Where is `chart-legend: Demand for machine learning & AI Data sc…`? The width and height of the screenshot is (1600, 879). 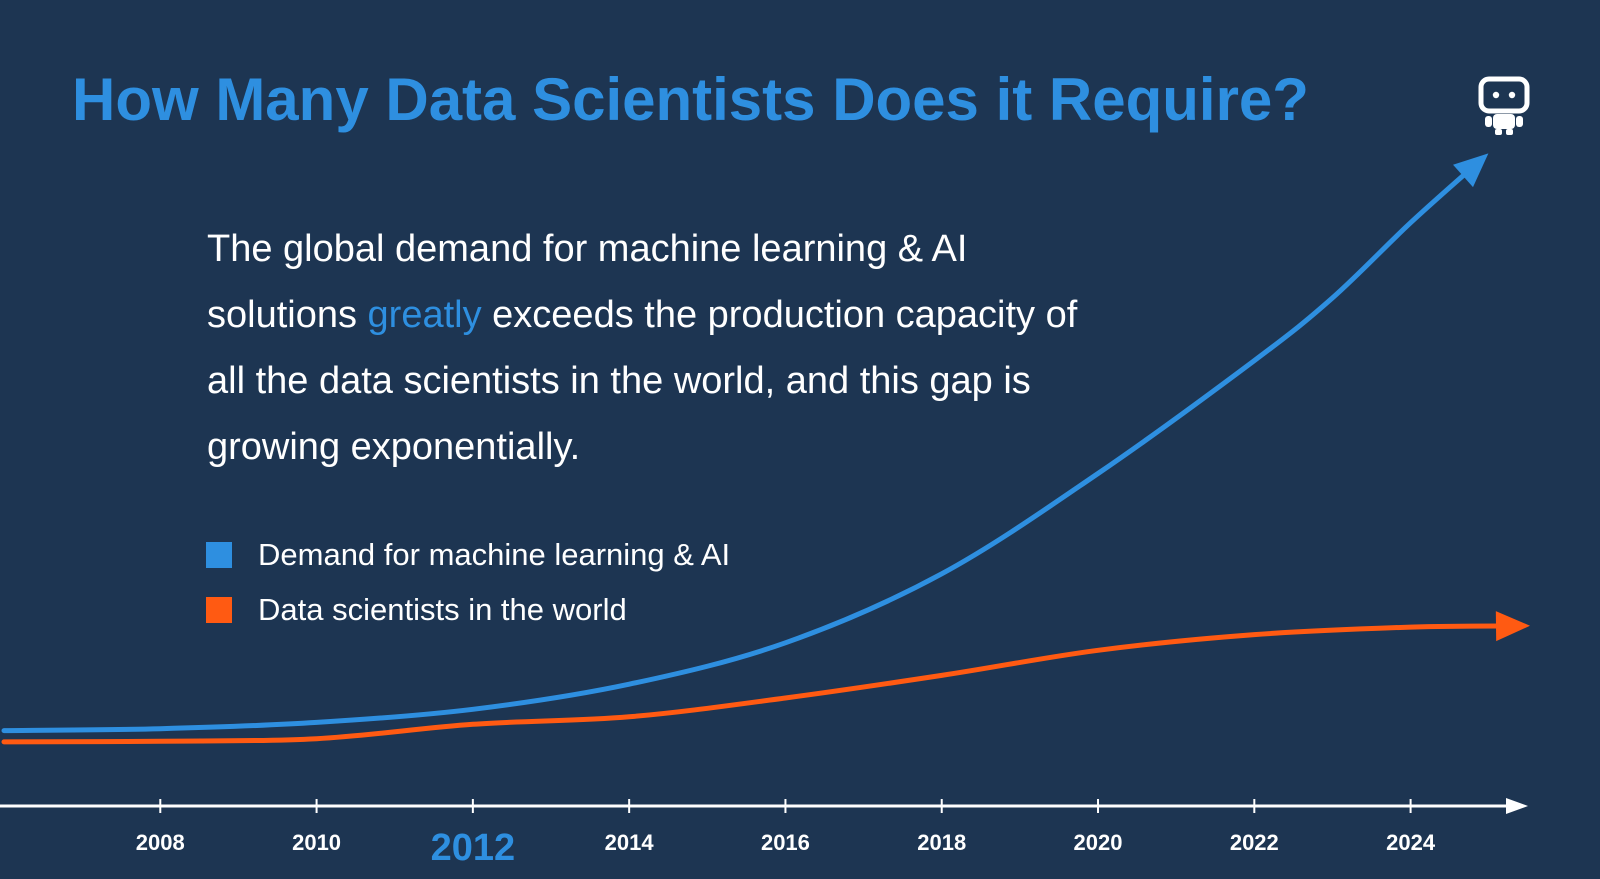
chart-legend: Demand for machine learning & AI Data sc… is located at coordinates (468, 592).